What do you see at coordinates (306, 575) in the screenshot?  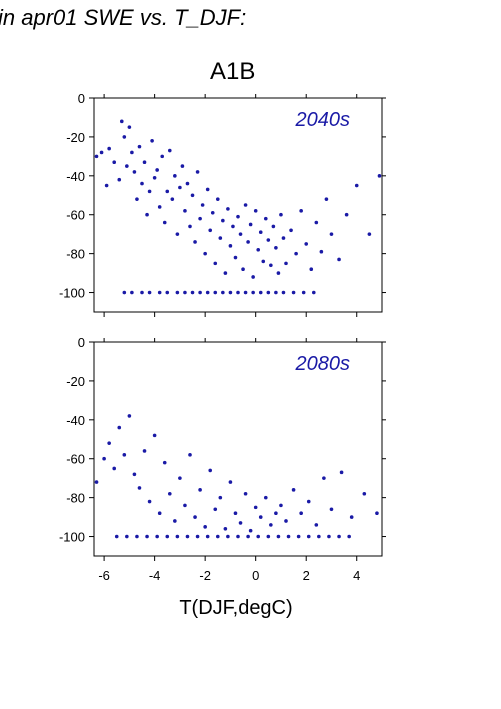 I see `x-tick-label: 2` at bounding box center [306, 575].